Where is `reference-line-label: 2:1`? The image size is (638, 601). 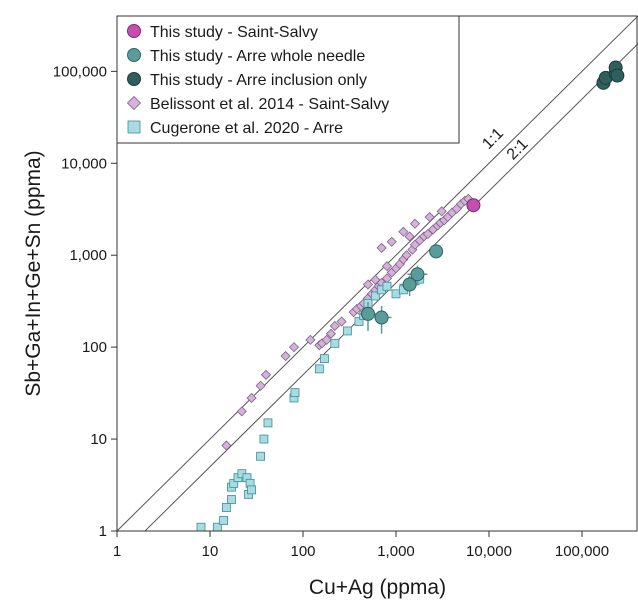 reference-line-label: 2:1 is located at coordinates (518, 150).